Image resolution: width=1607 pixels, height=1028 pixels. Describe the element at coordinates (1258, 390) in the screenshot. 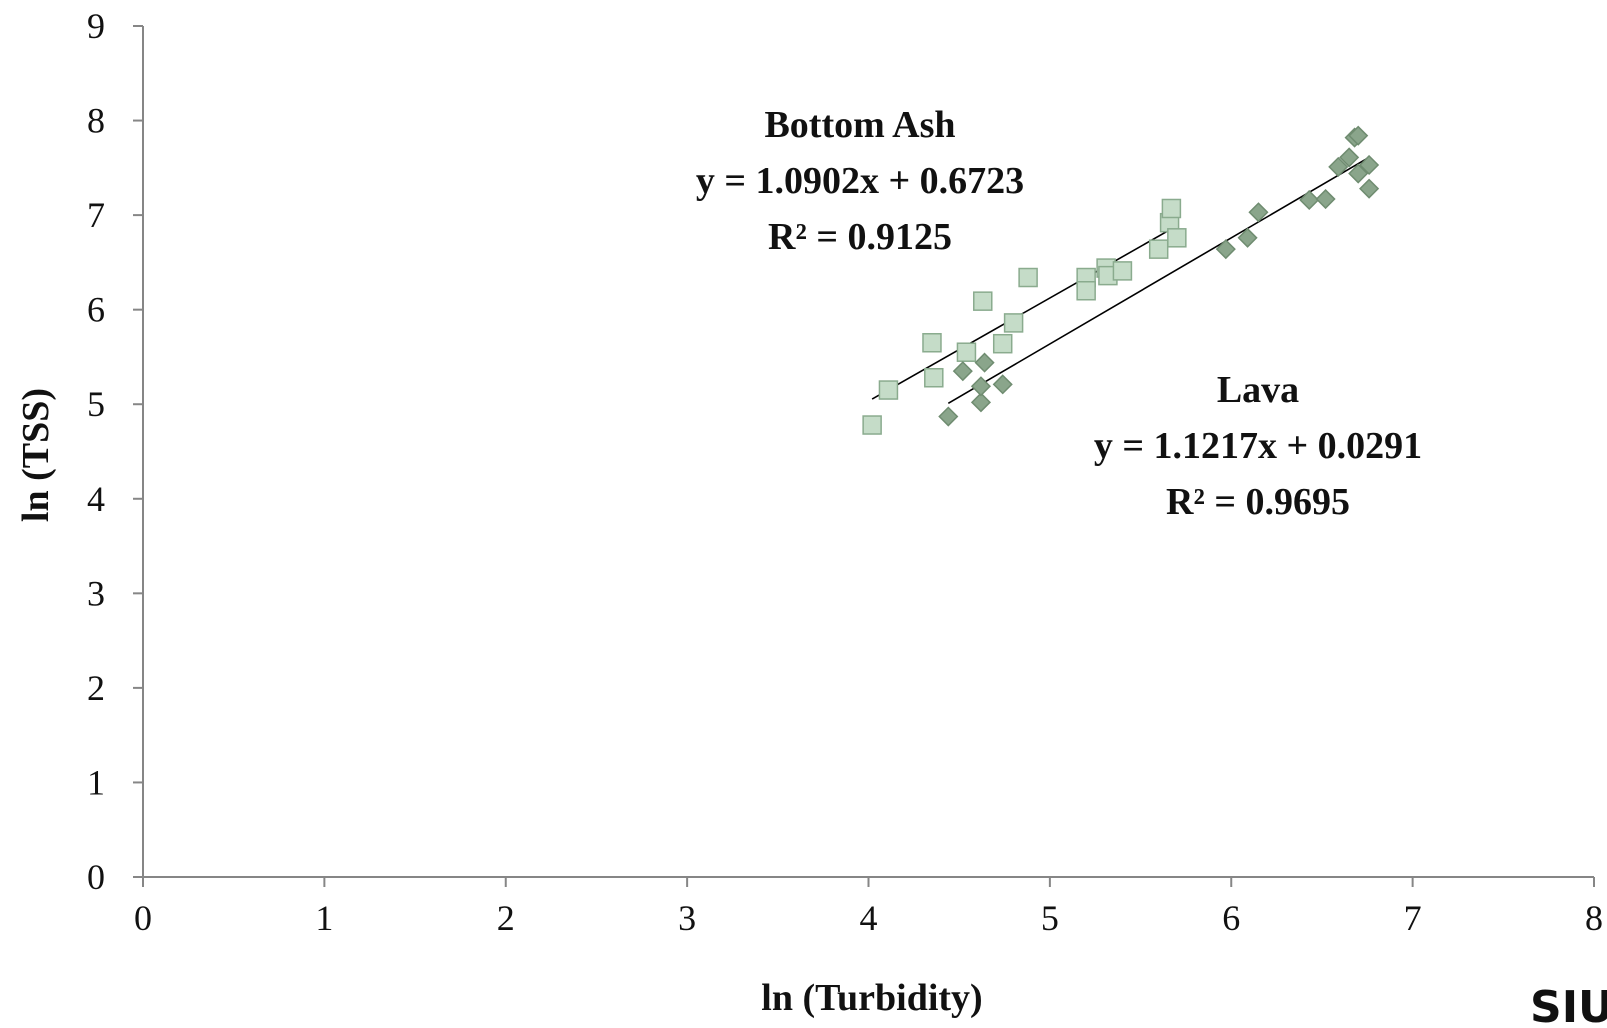

I see `lava-label: Lava` at that location.